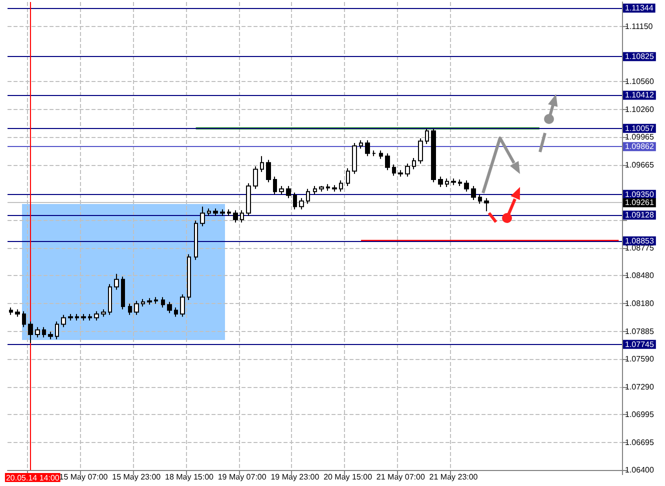  What do you see at coordinates (639, 203) in the screenshot?
I see `ref-line-label: 1.09261` at bounding box center [639, 203].